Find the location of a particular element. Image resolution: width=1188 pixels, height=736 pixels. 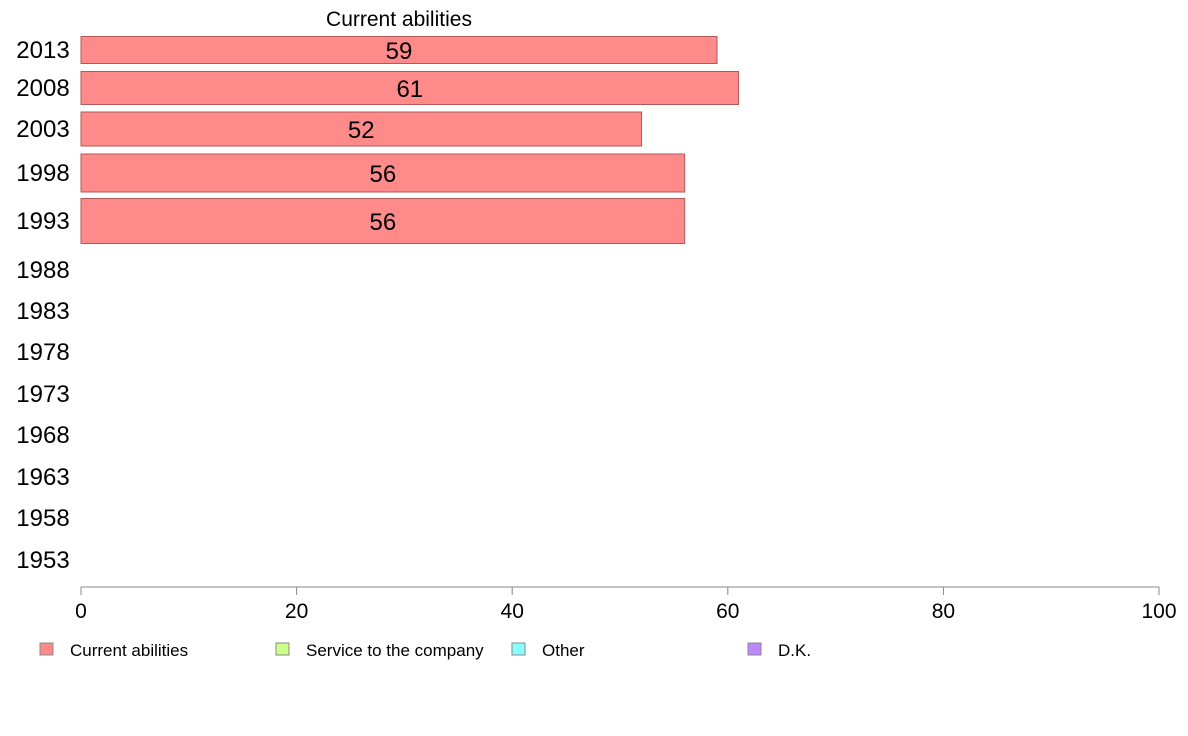

x-tick-label: 0 is located at coordinates (81, 611).